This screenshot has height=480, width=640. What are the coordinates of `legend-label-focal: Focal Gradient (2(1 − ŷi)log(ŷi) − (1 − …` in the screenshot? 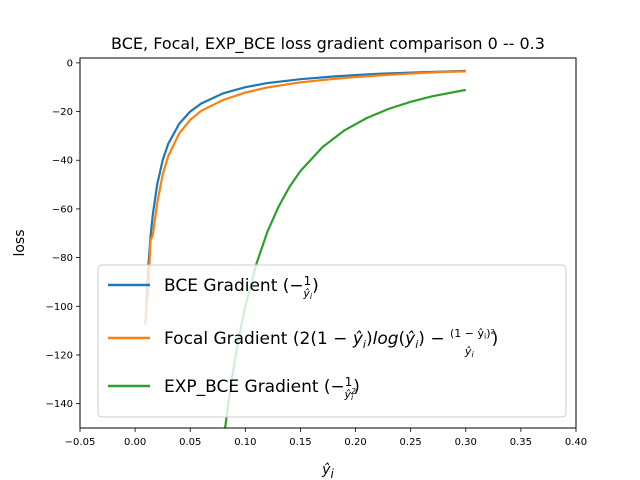 It's located at (331, 343).